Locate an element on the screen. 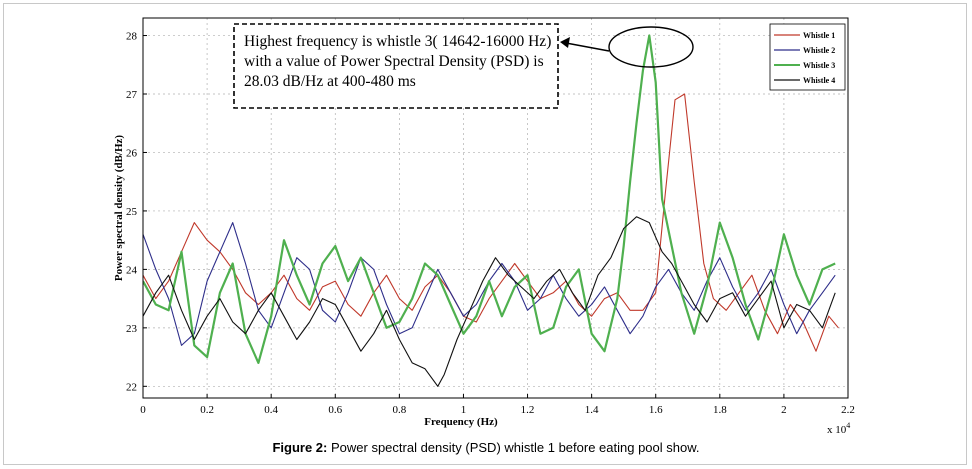 This screenshot has width=972, height=469. y-tick-label: 24 is located at coordinates (132, 270).